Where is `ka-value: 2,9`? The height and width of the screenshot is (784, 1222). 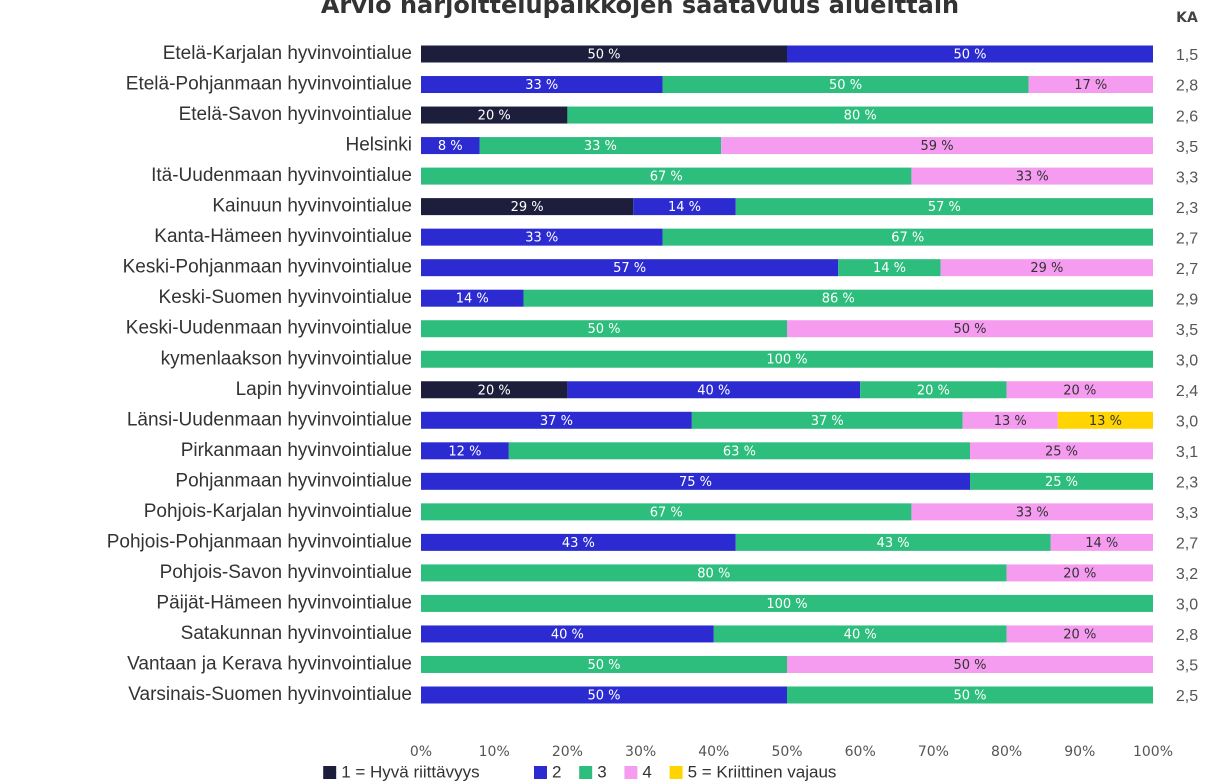
ka-value: 2,9 is located at coordinates (1187, 299).